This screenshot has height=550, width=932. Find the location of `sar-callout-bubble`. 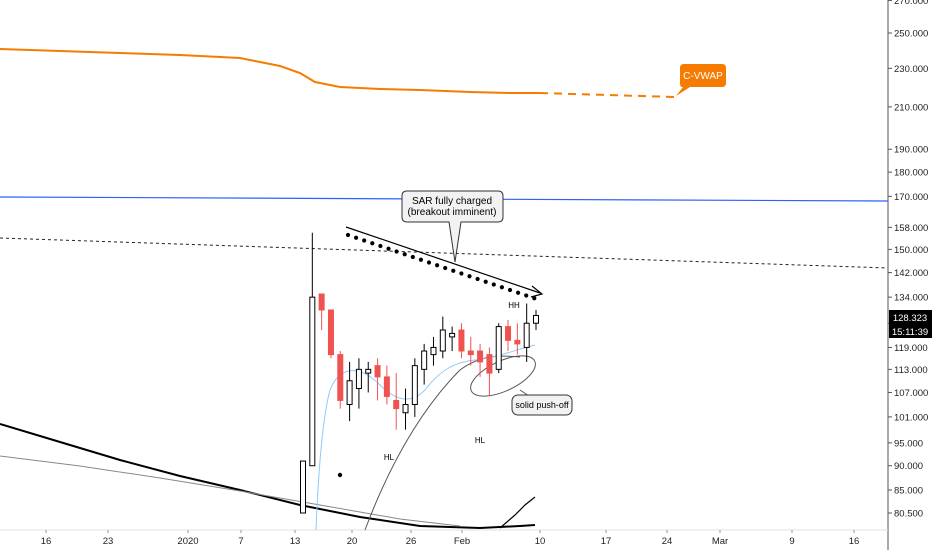

sar-callout-bubble is located at coordinates (452, 226).